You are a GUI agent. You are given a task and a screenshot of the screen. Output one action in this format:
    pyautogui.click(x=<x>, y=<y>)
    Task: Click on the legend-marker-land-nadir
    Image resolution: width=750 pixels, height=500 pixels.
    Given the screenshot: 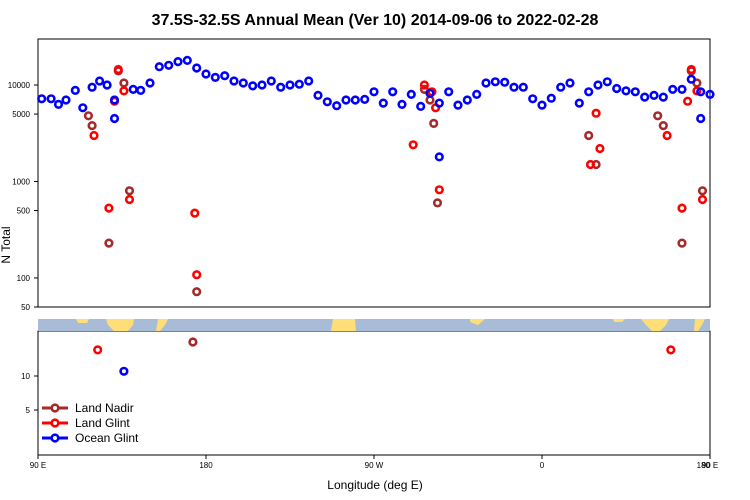 What is the action you would take?
    pyautogui.click(x=55, y=408)
    